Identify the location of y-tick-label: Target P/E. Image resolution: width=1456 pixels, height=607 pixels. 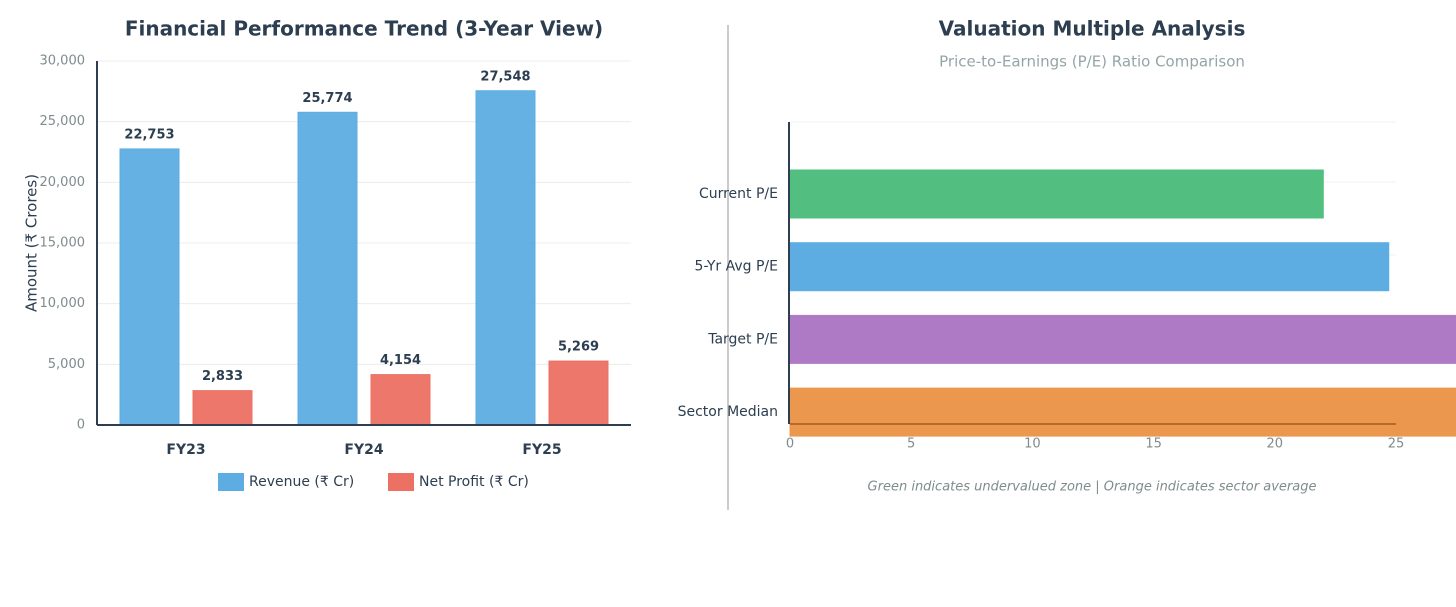
(742, 339).